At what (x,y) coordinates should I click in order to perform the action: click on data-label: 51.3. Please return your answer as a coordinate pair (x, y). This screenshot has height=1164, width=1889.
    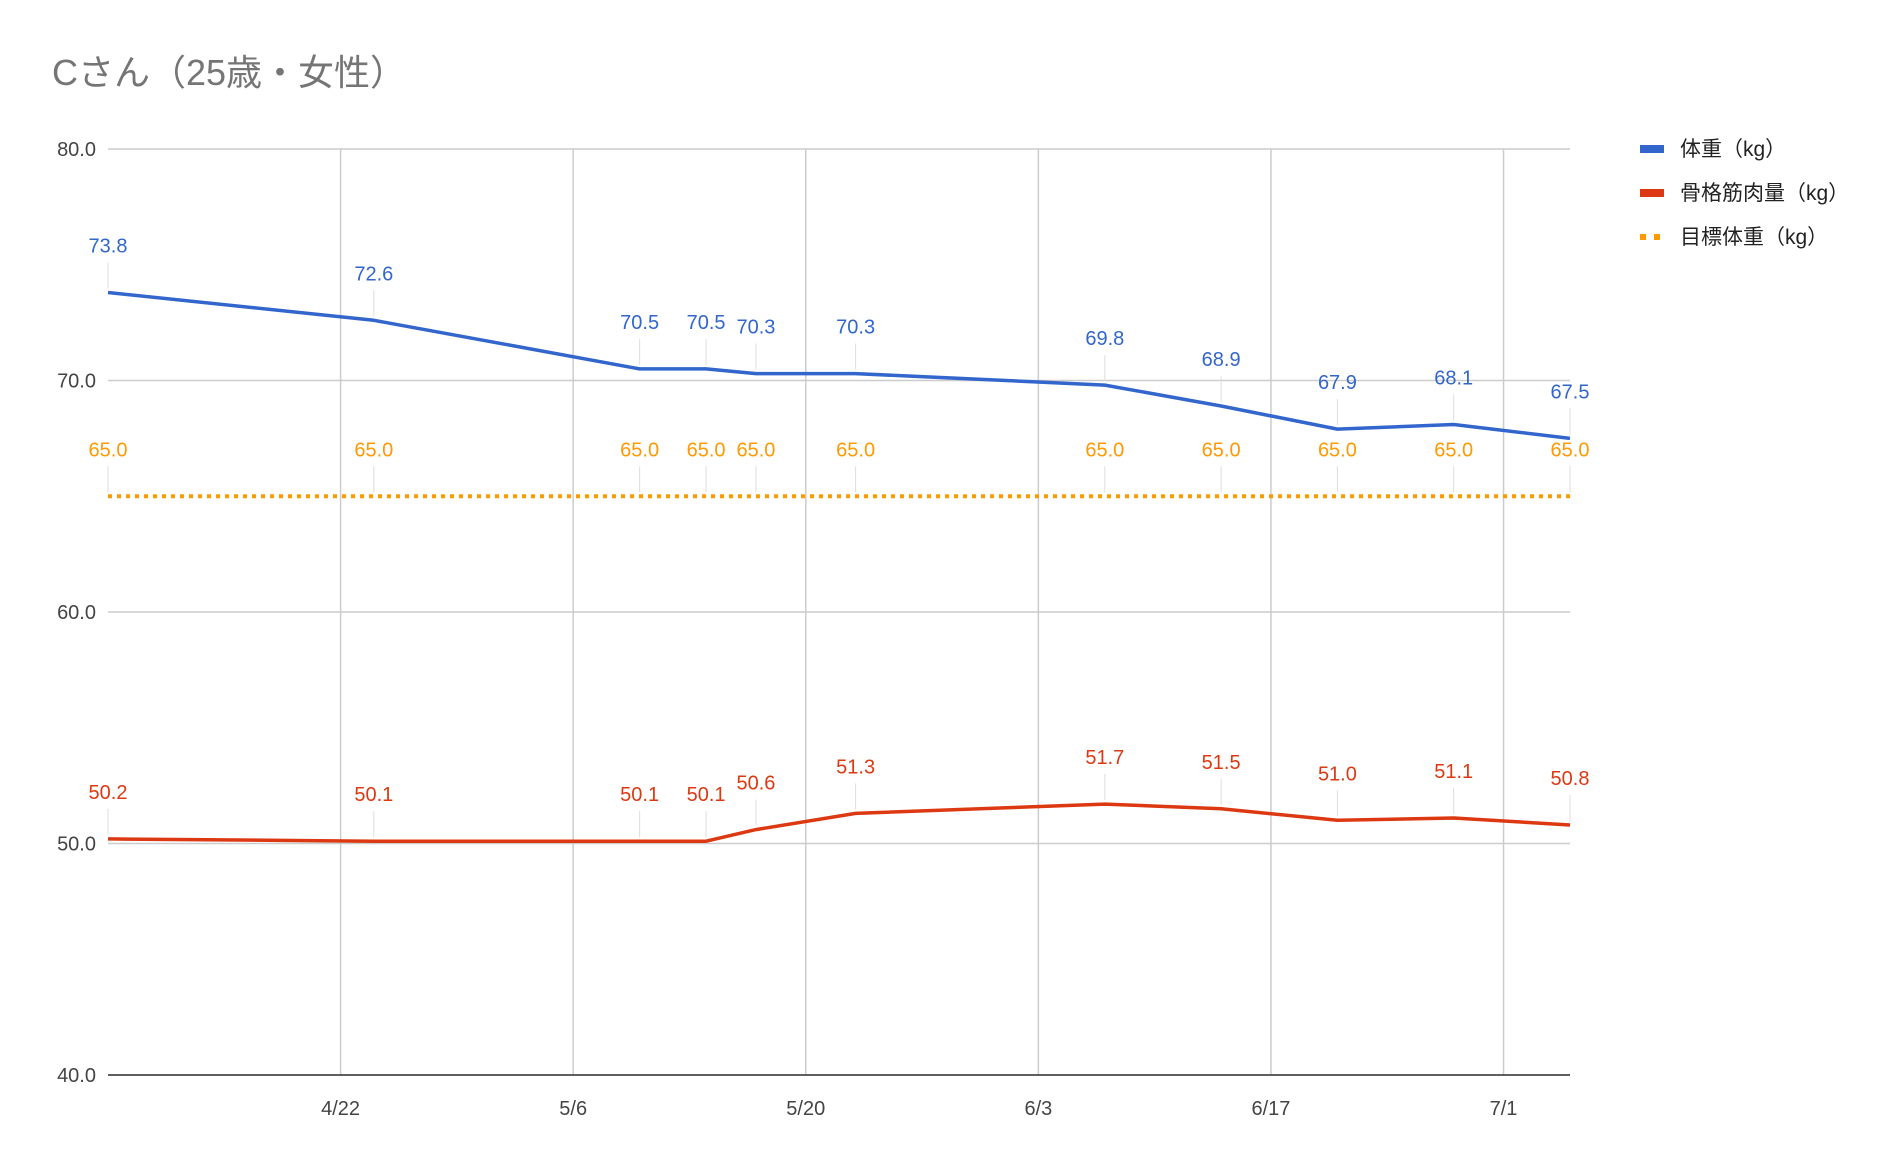
    Looking at the image, I should click on (855, 767).